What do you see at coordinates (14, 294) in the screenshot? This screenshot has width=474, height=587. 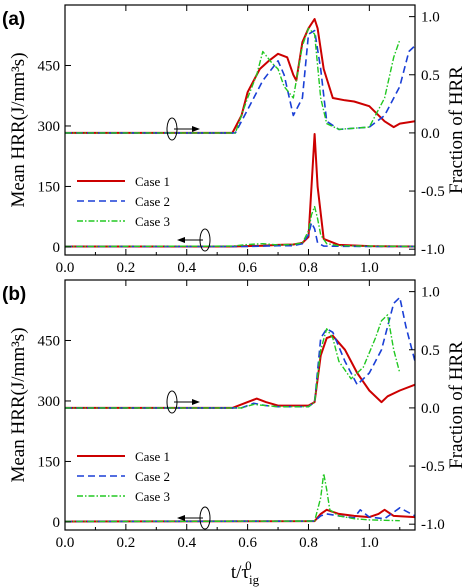 I see `panel-label: (b)` at bounding box center [14, 294].